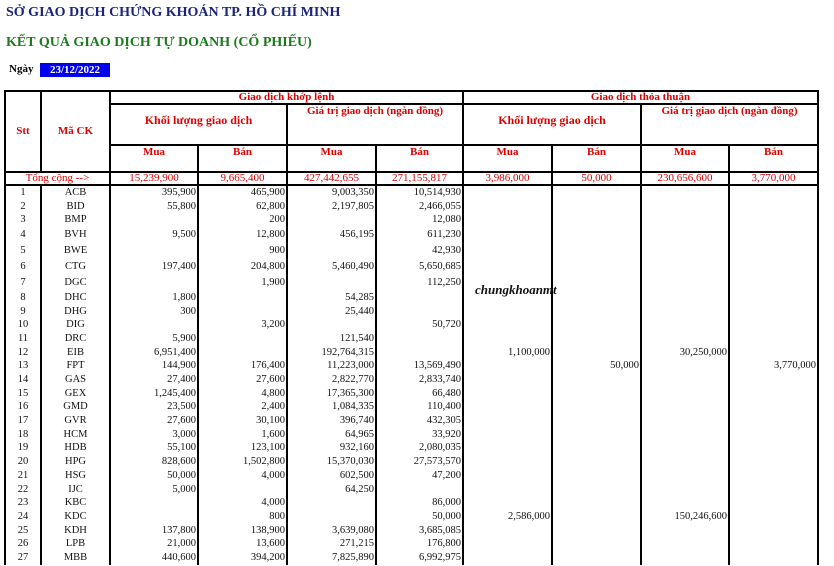  Describe the element at coordinates (198, 124) in the screenshot. I see `header-match-volume: Khối lượng giao dịch` at that location.